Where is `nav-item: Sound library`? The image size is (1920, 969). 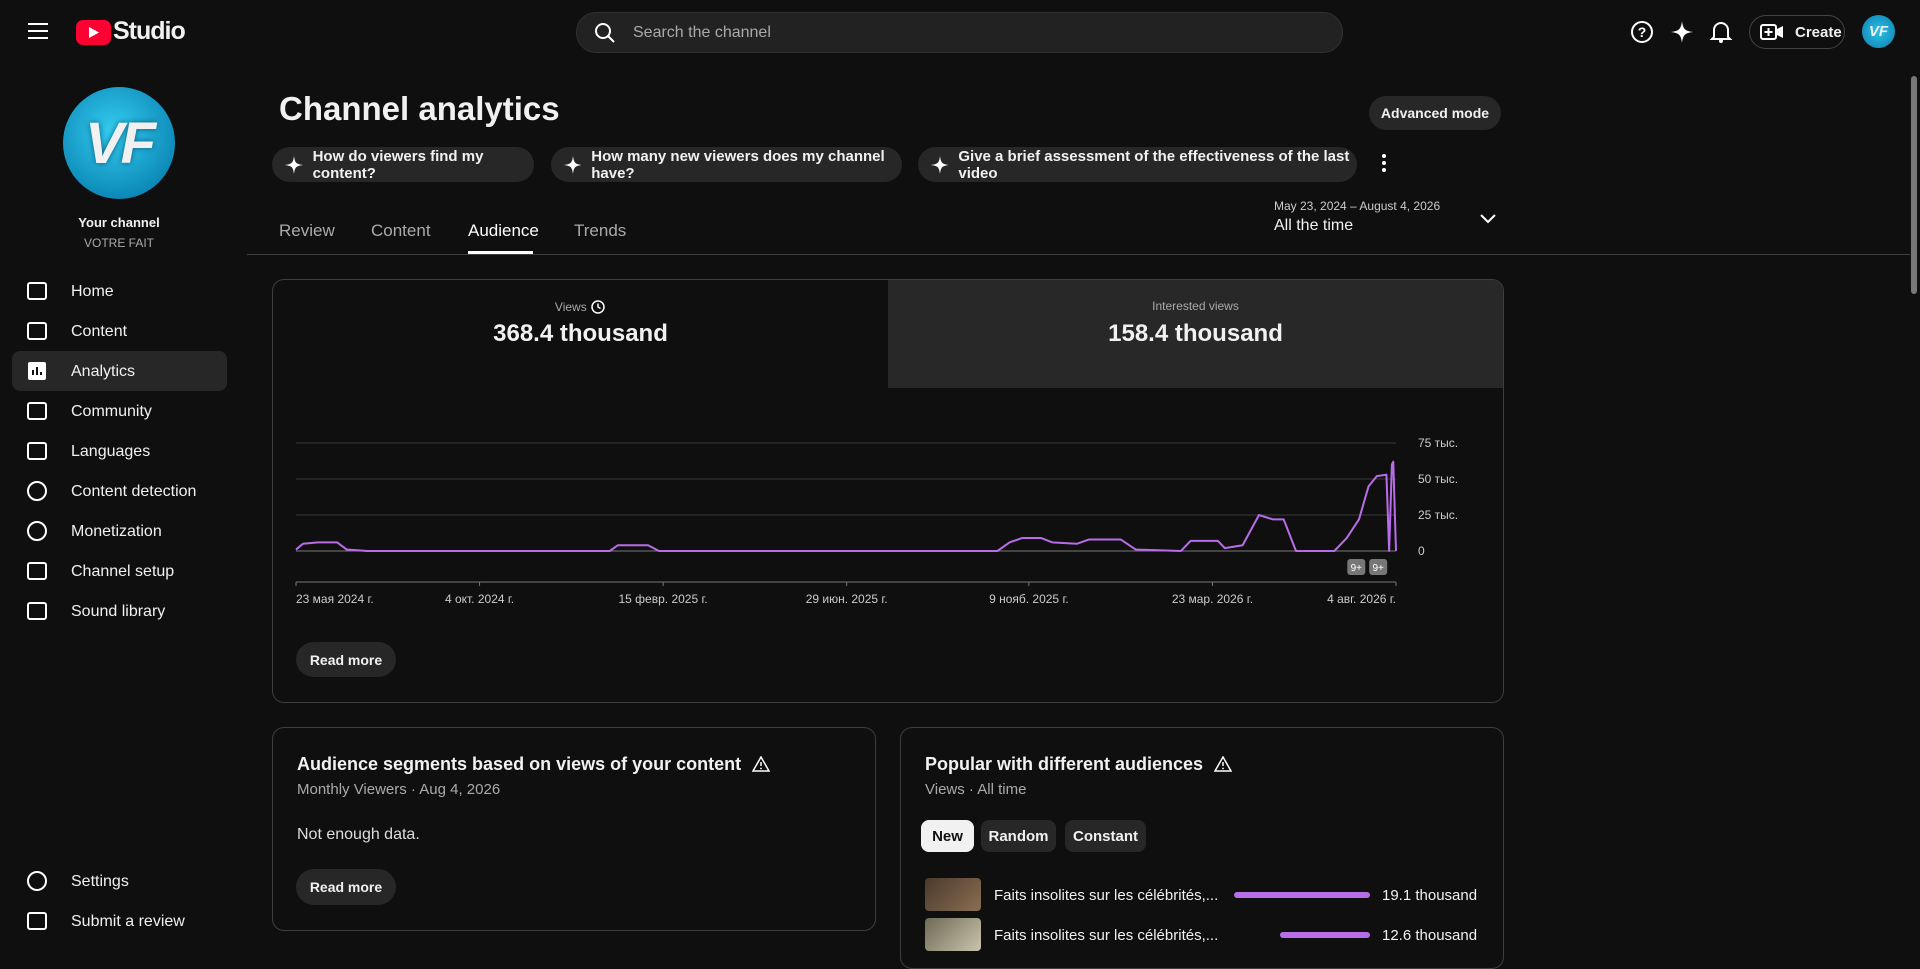
nav-item: Sound library is located at coordinates (119, 611).